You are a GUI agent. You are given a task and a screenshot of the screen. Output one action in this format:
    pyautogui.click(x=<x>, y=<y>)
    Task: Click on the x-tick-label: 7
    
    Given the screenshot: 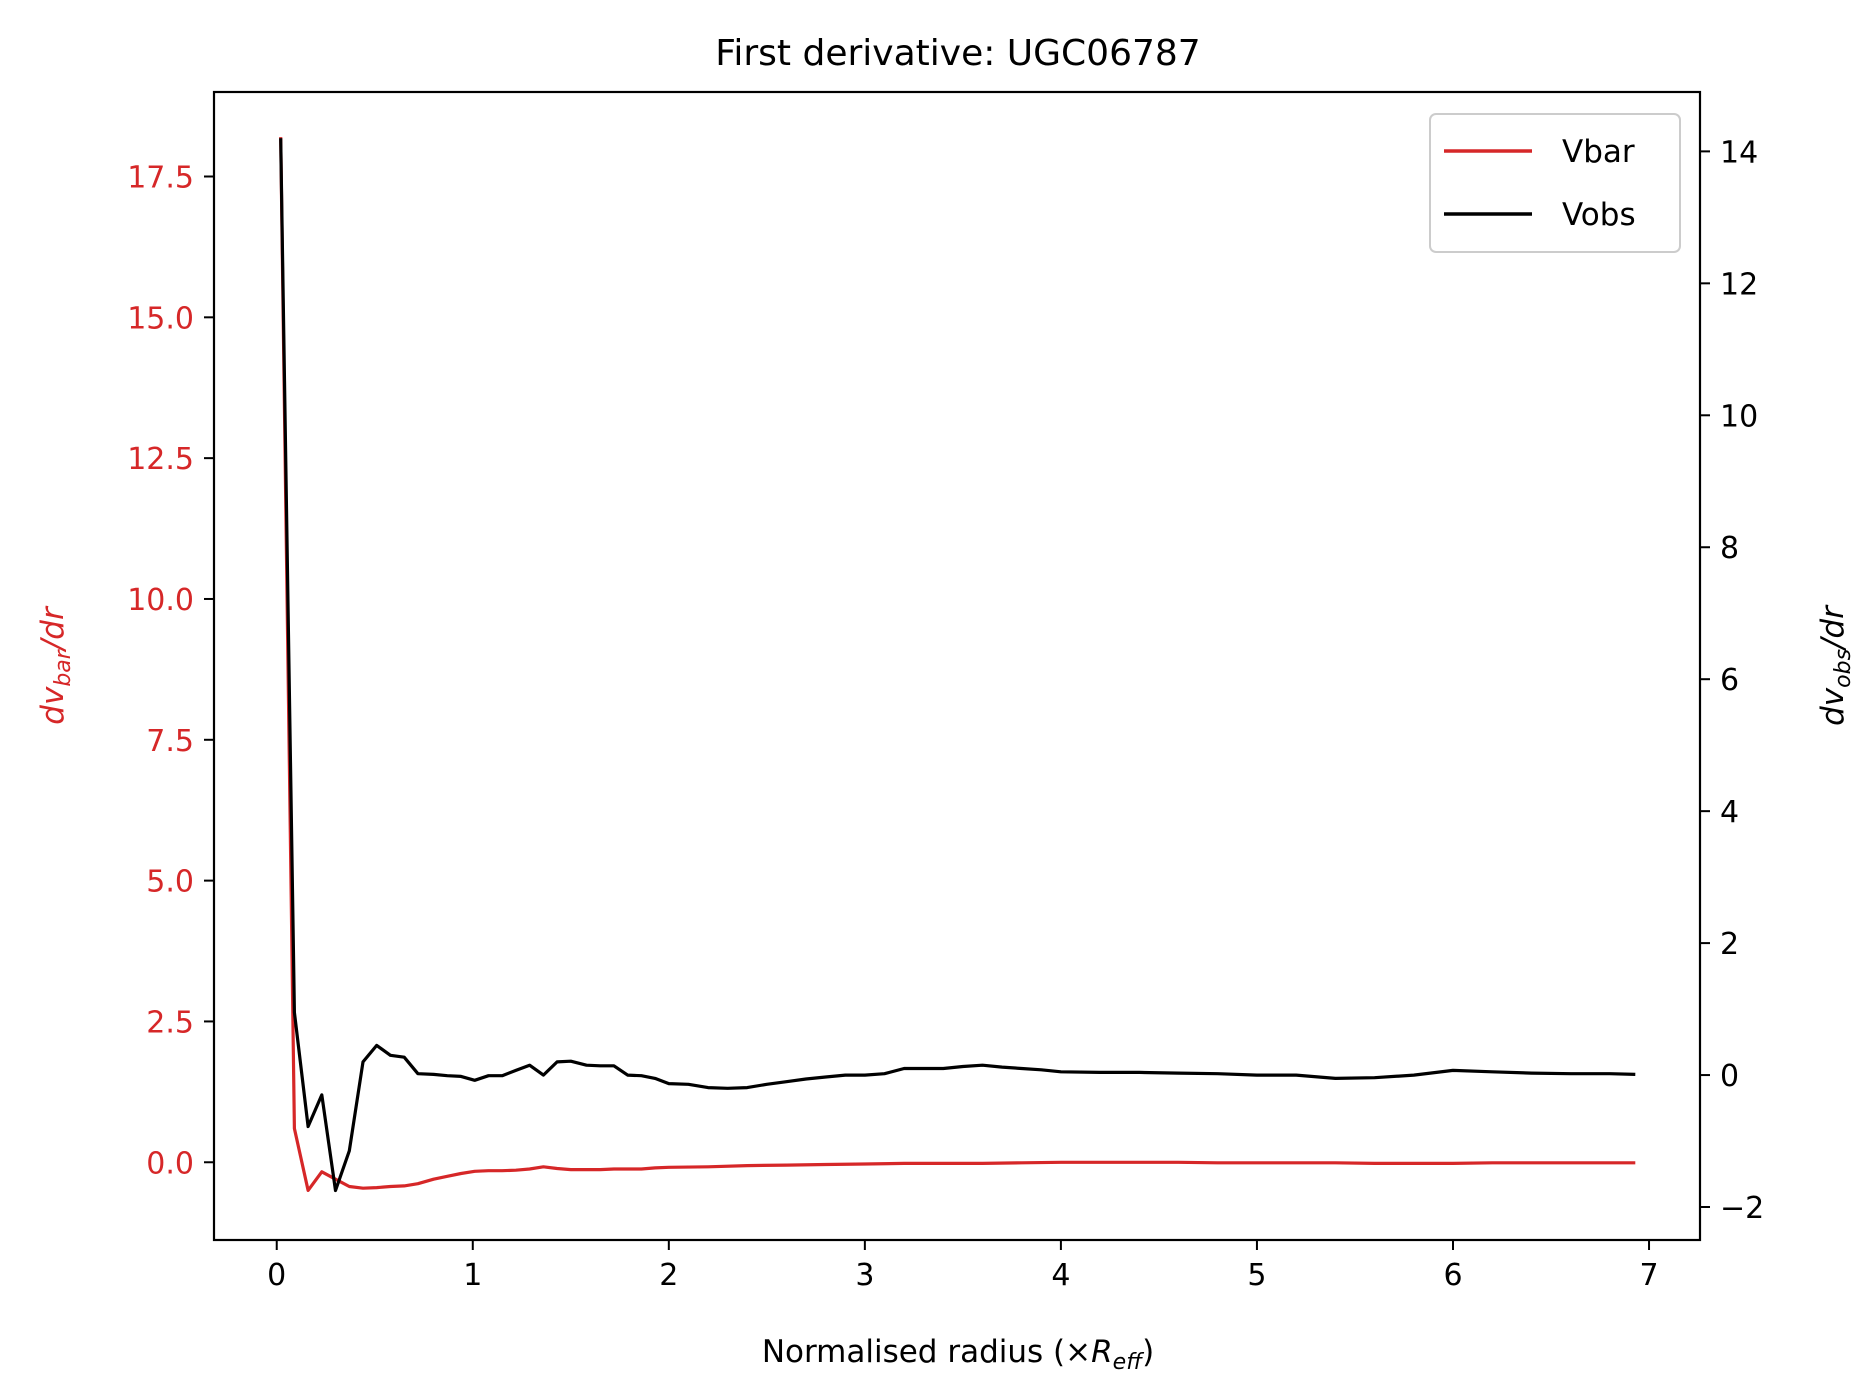 What is the action you would take?
    pyautogui.click(x=1648, y=1275)
    